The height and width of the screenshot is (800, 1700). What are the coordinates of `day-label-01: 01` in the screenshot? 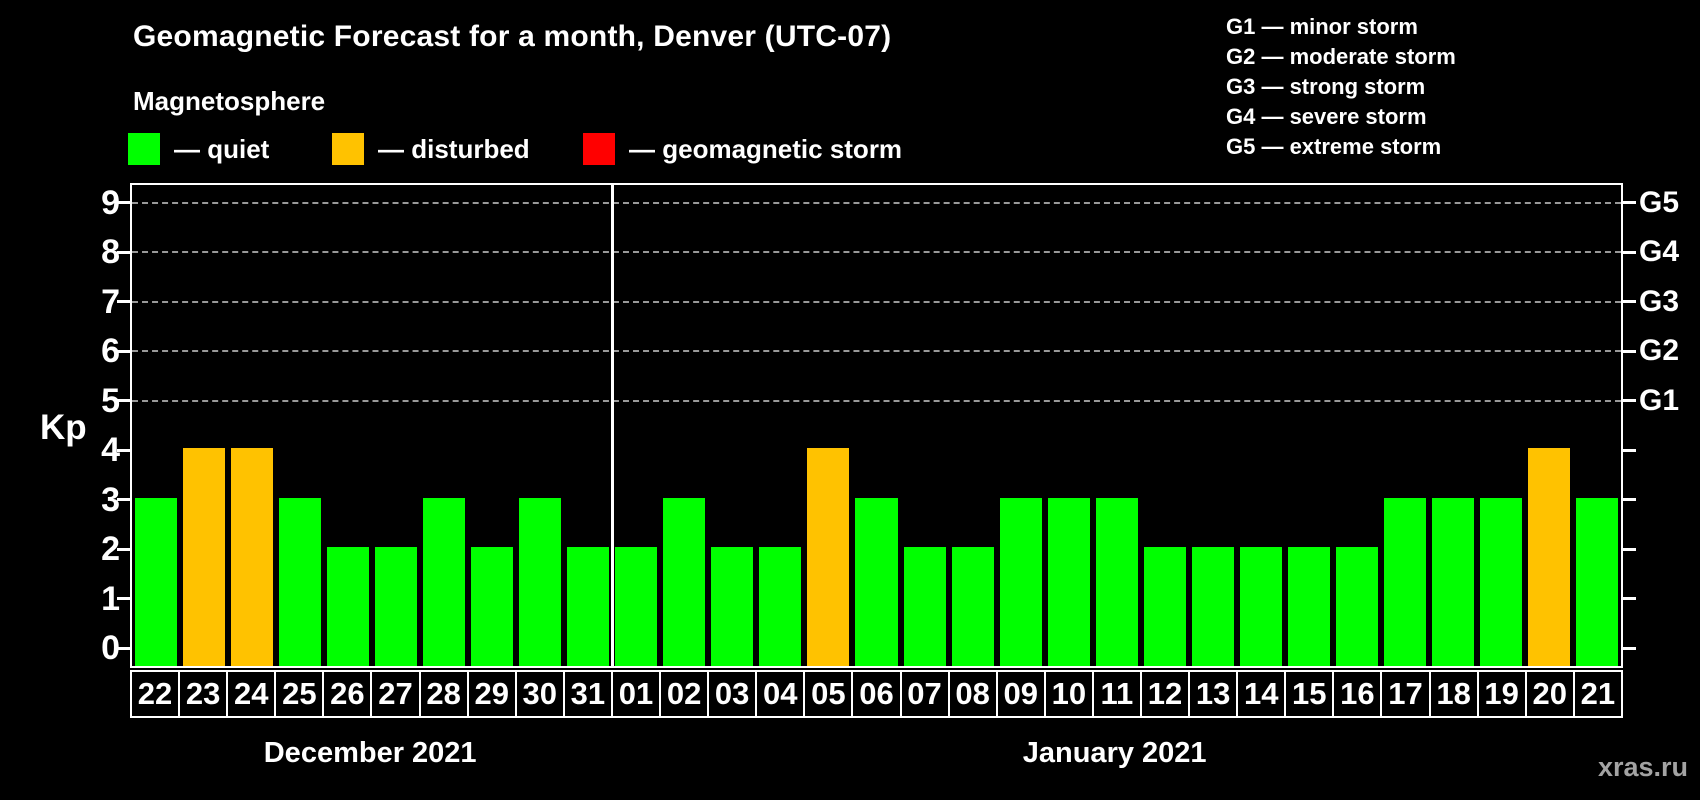 It's located at (636, 694).